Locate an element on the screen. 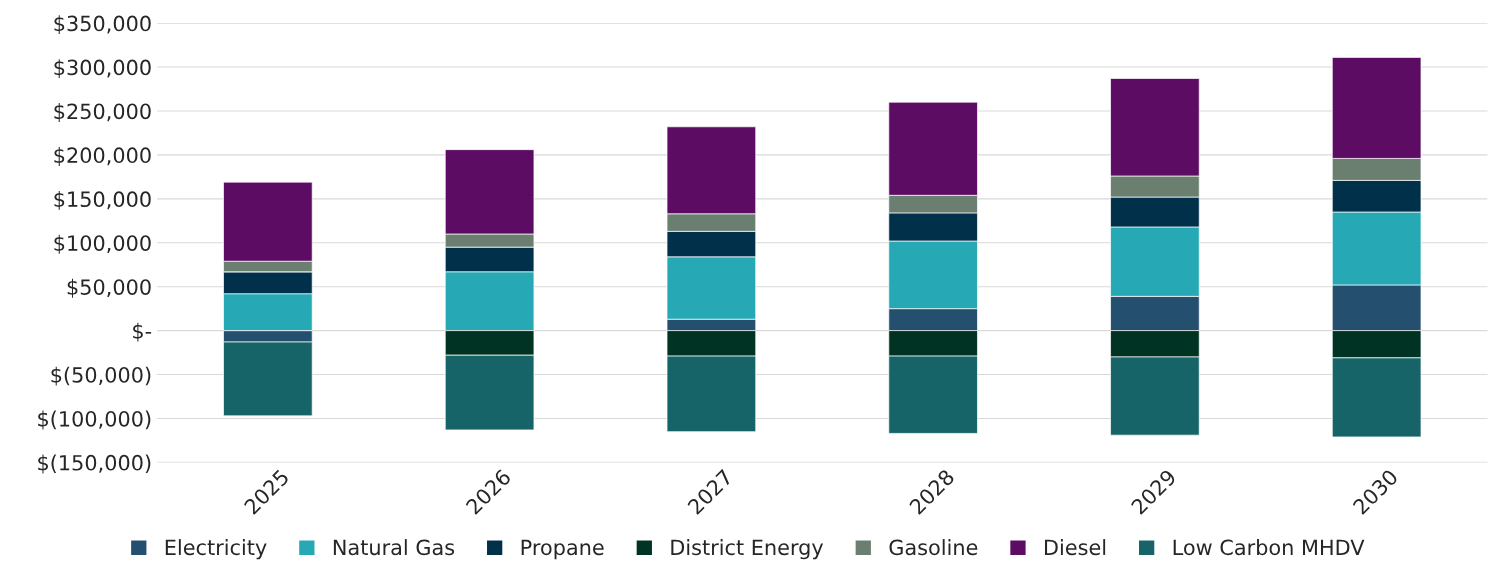 This screenshot has height=578, width=1495. legend-label: District Energy is located at coordinates (747, 549).